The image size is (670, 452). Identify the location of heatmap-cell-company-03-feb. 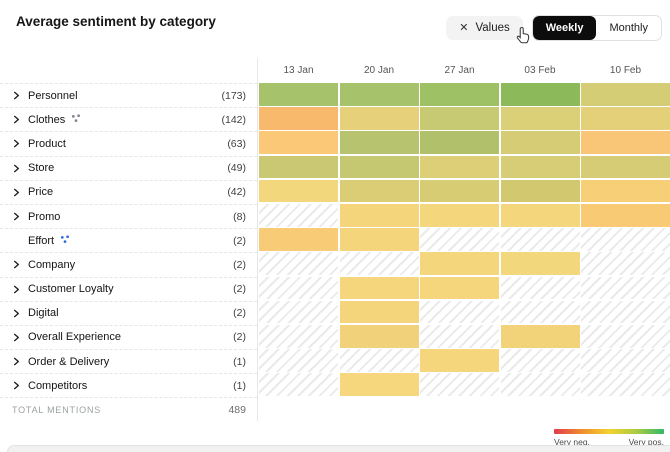
(540, 263).